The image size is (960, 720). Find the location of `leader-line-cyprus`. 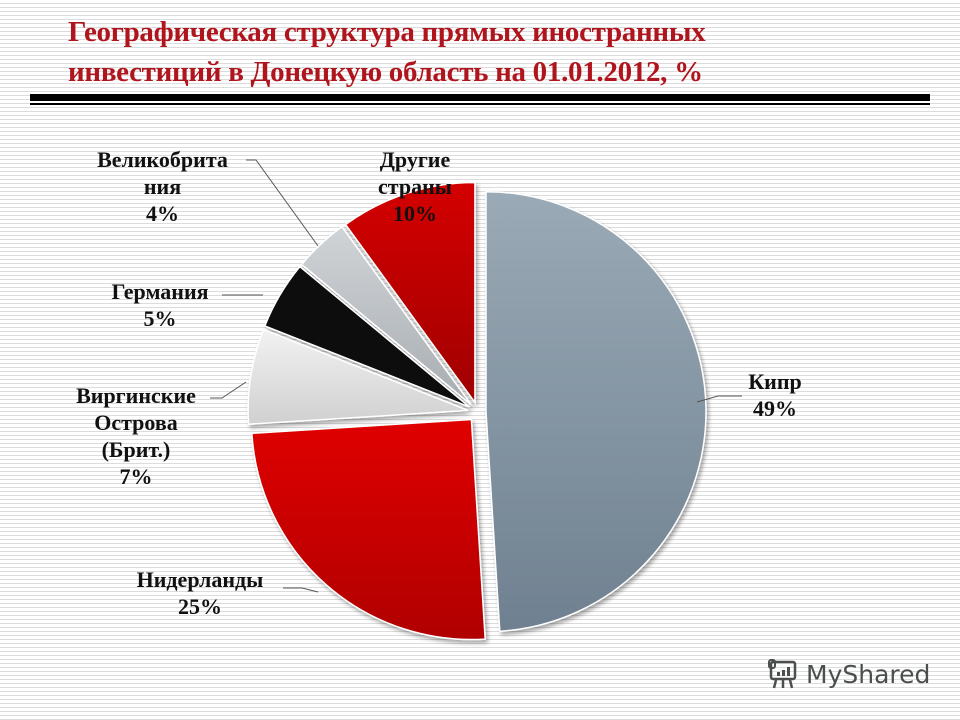

leader-line-cyprus is located at coordinates (719, 399).